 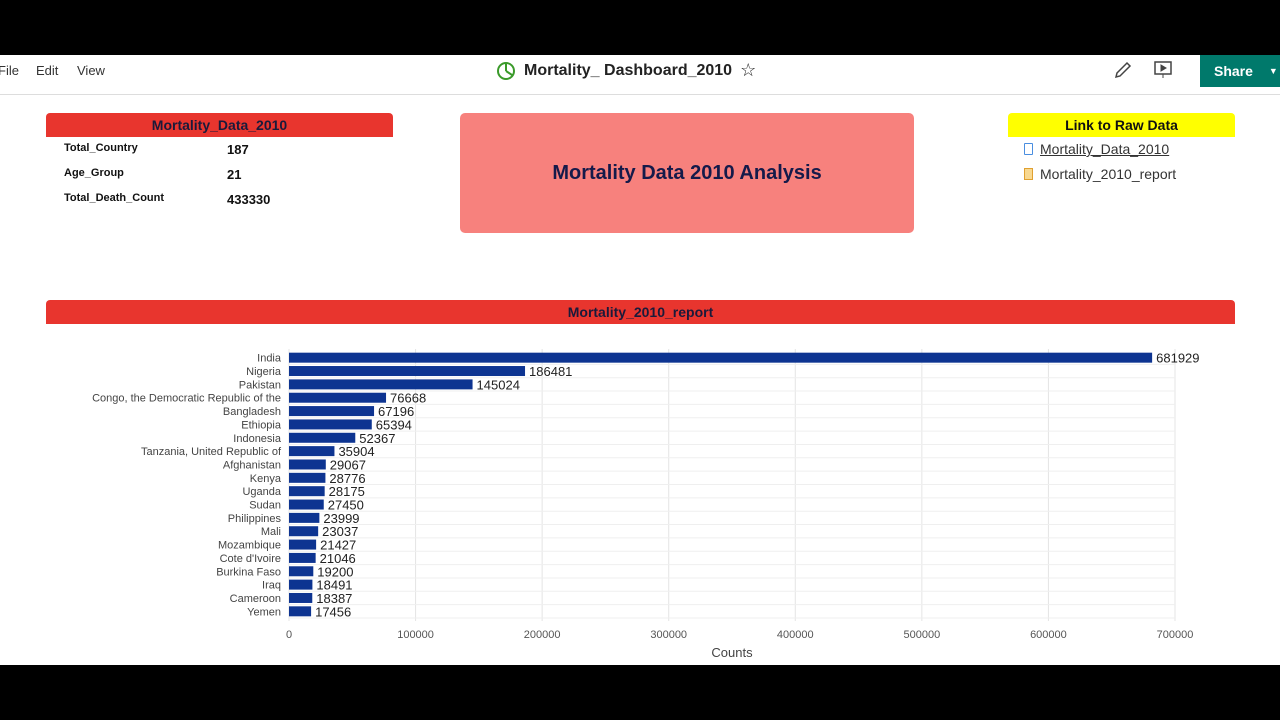 I want to click on x-tick-label: 700000, so click(x=1175, y=635).